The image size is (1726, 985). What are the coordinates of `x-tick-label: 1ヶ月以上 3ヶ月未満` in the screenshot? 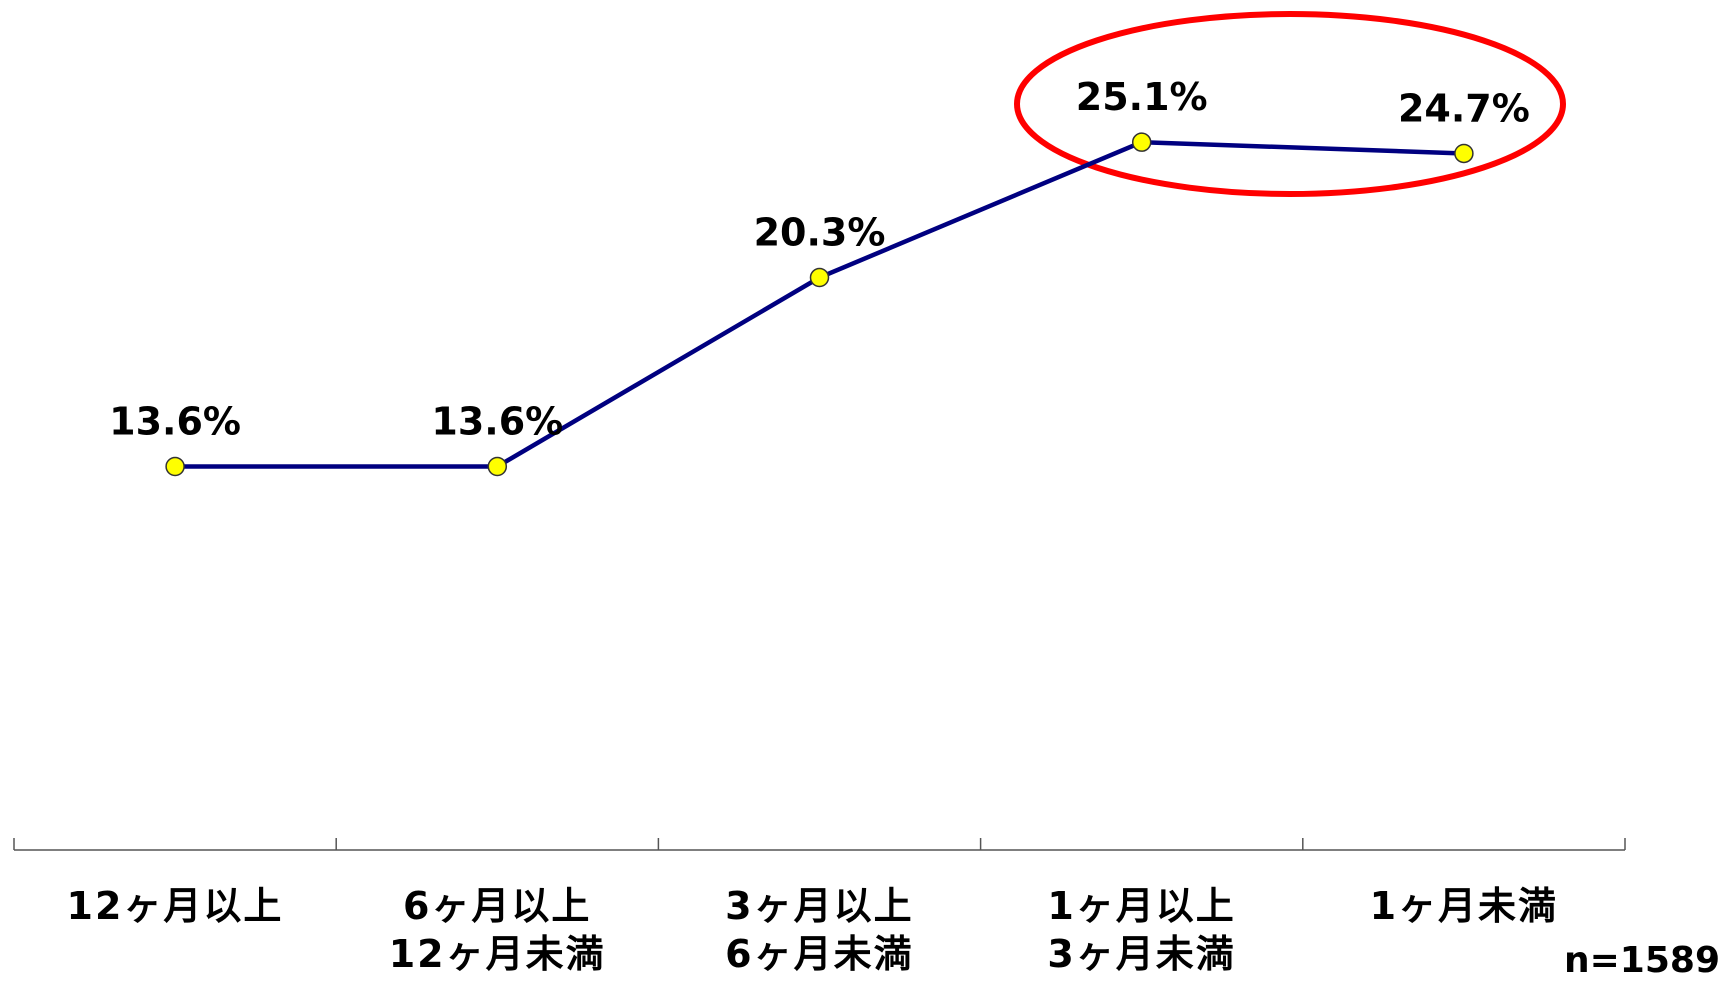 It's located at (1141, 930).